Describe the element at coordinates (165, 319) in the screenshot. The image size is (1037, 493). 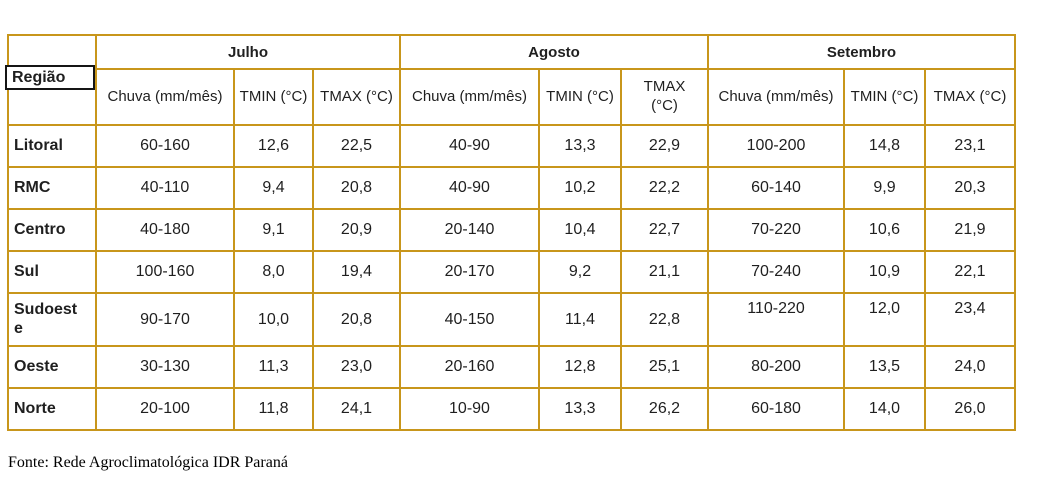
I see `data-cell: 90-170` at that location.